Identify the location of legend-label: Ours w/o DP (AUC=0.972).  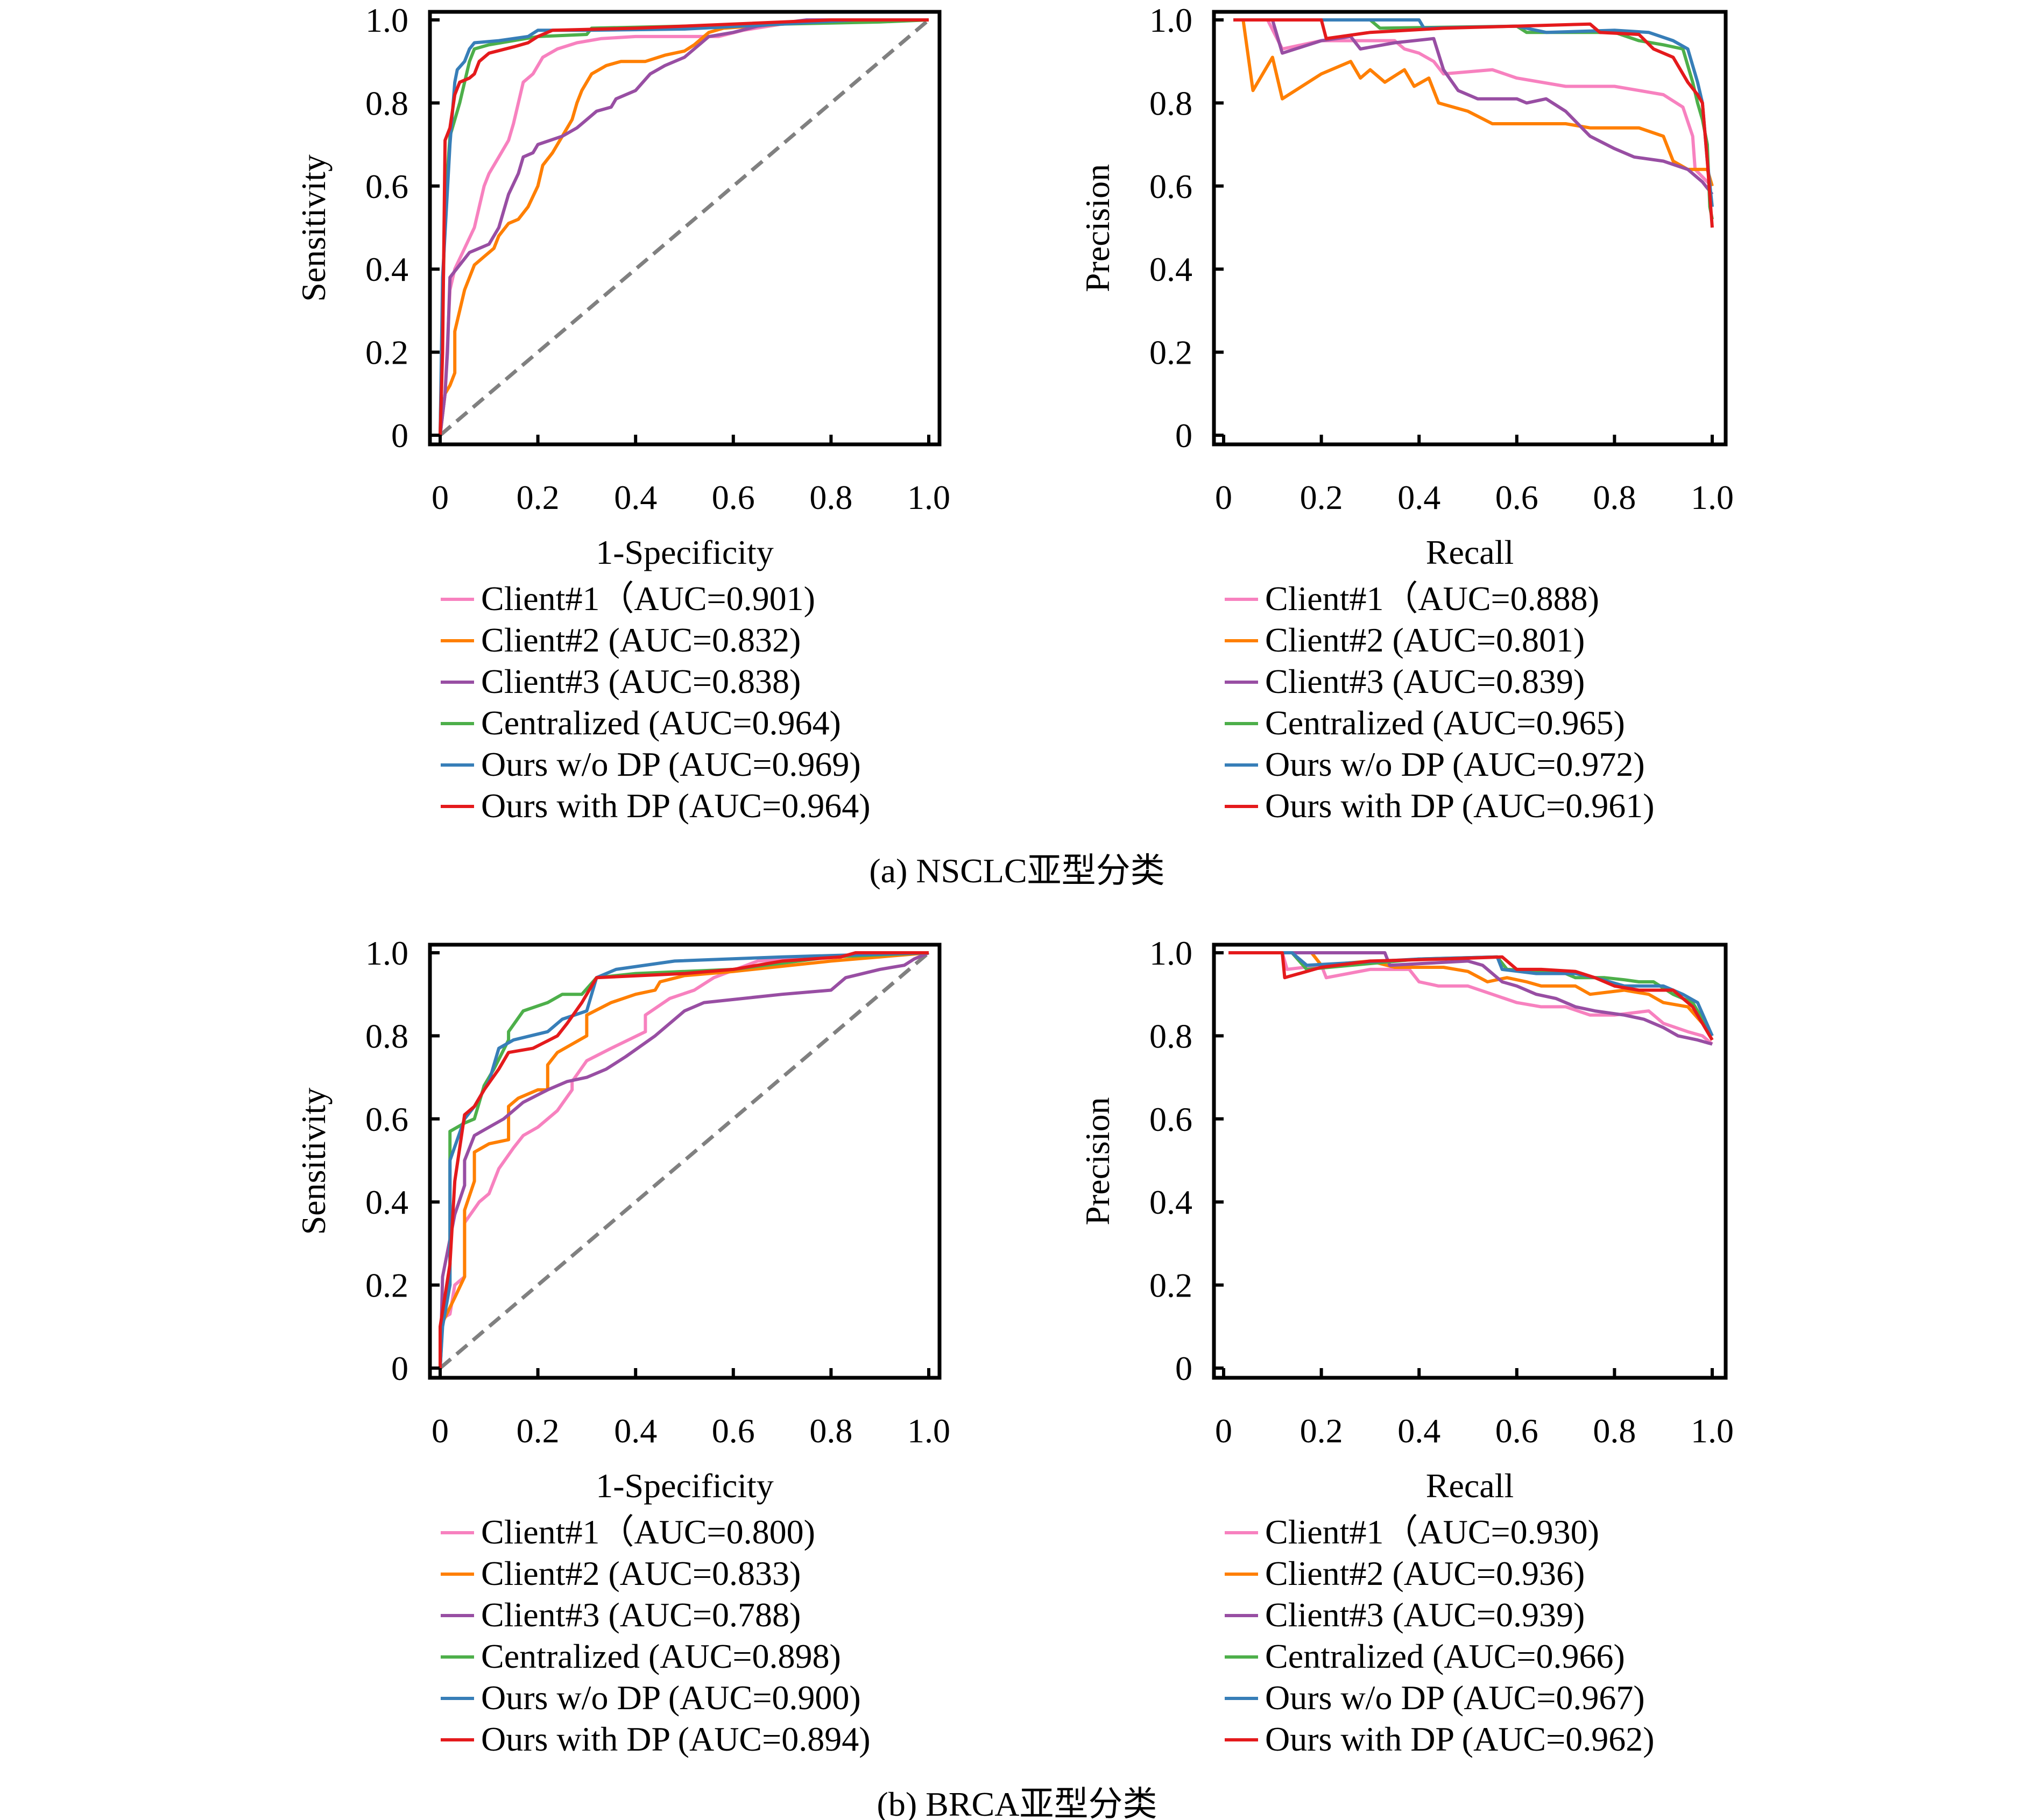
(1455, 764).